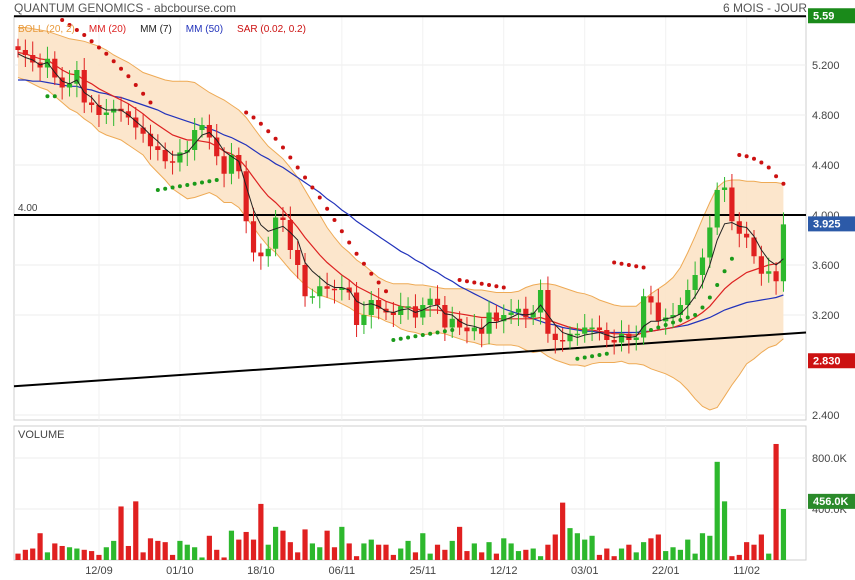 Image resolution: width=855 pixels, height=580 pixels. Describe the element at coordinates (99, 571) in the screenshot. I see `x-tick-label: 12/09` at that location.